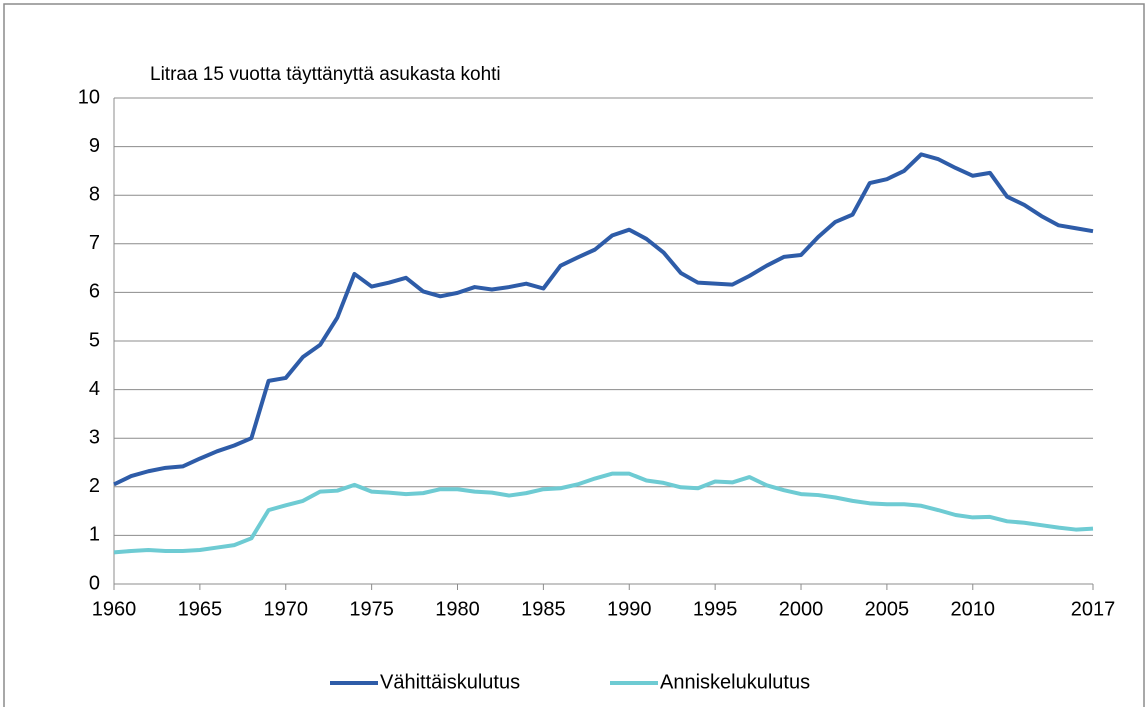 The width and height of the screenshot is (1148, 707). What do you see at coordinates (543, 609) in the screenshot?
I see `x-tick-label: 1985` at bounding box center [543, 609].